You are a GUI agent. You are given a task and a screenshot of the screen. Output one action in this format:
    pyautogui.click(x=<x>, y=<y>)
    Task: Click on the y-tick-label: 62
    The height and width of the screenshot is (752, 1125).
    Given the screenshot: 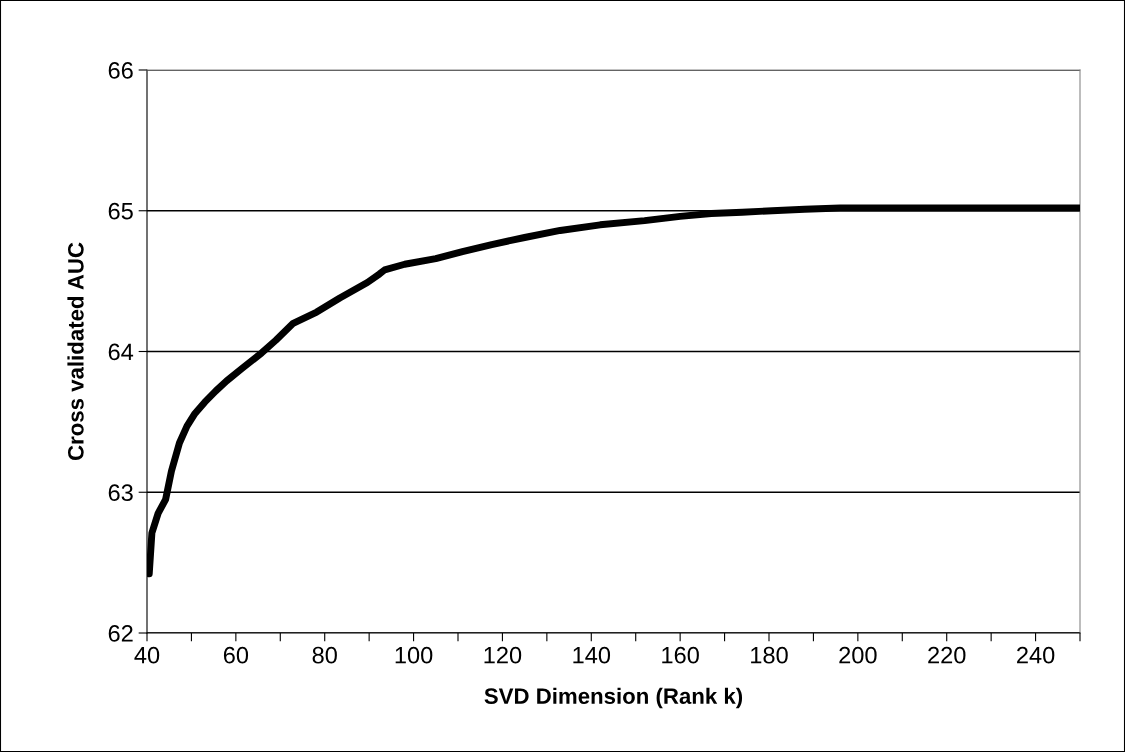 What is the action you would take?
    pyautogui.click(x=120, y=633)
    